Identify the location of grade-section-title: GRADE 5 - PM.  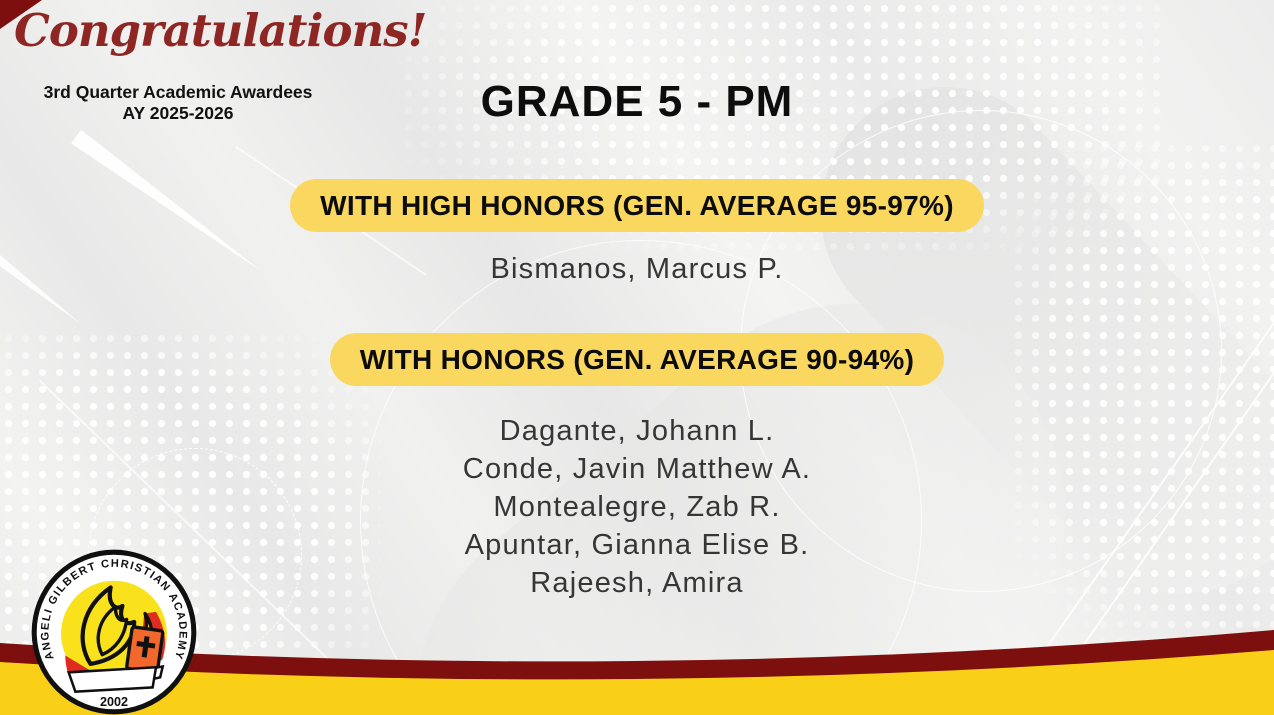
(637, 101).